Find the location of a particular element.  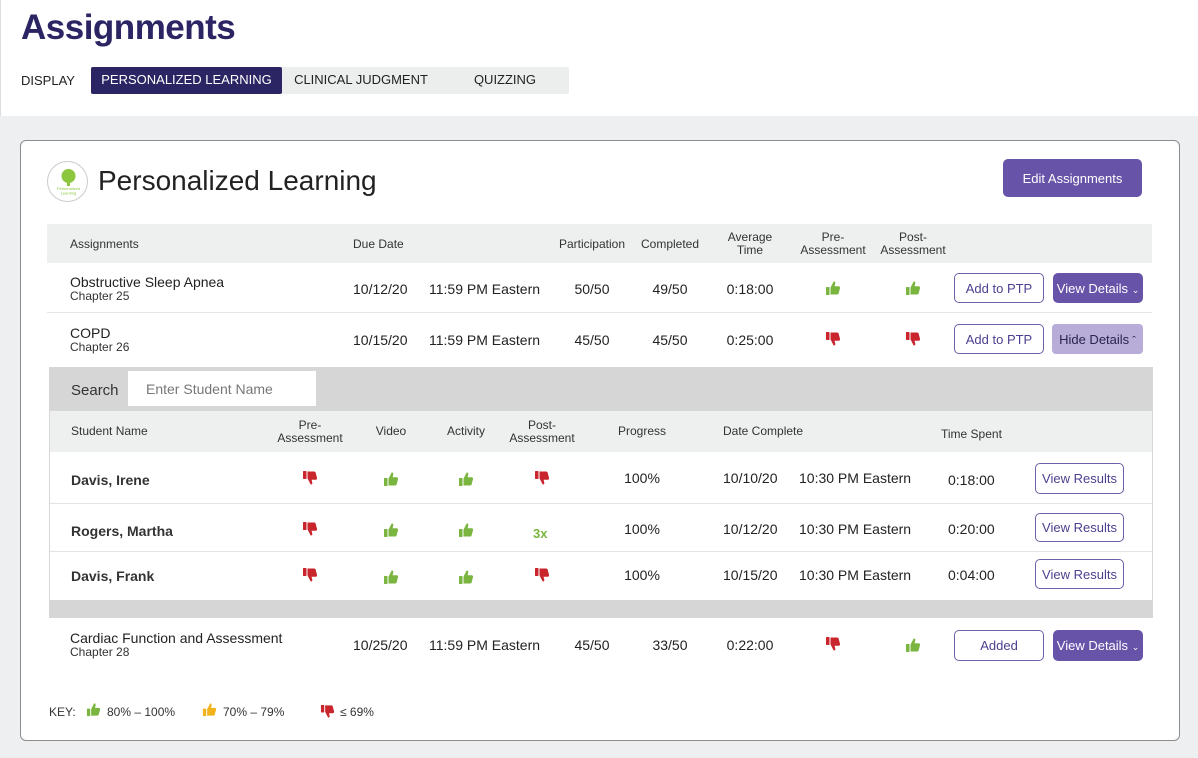

chevron-down-icon: ⌄ is located at coordinates (1135, 647).